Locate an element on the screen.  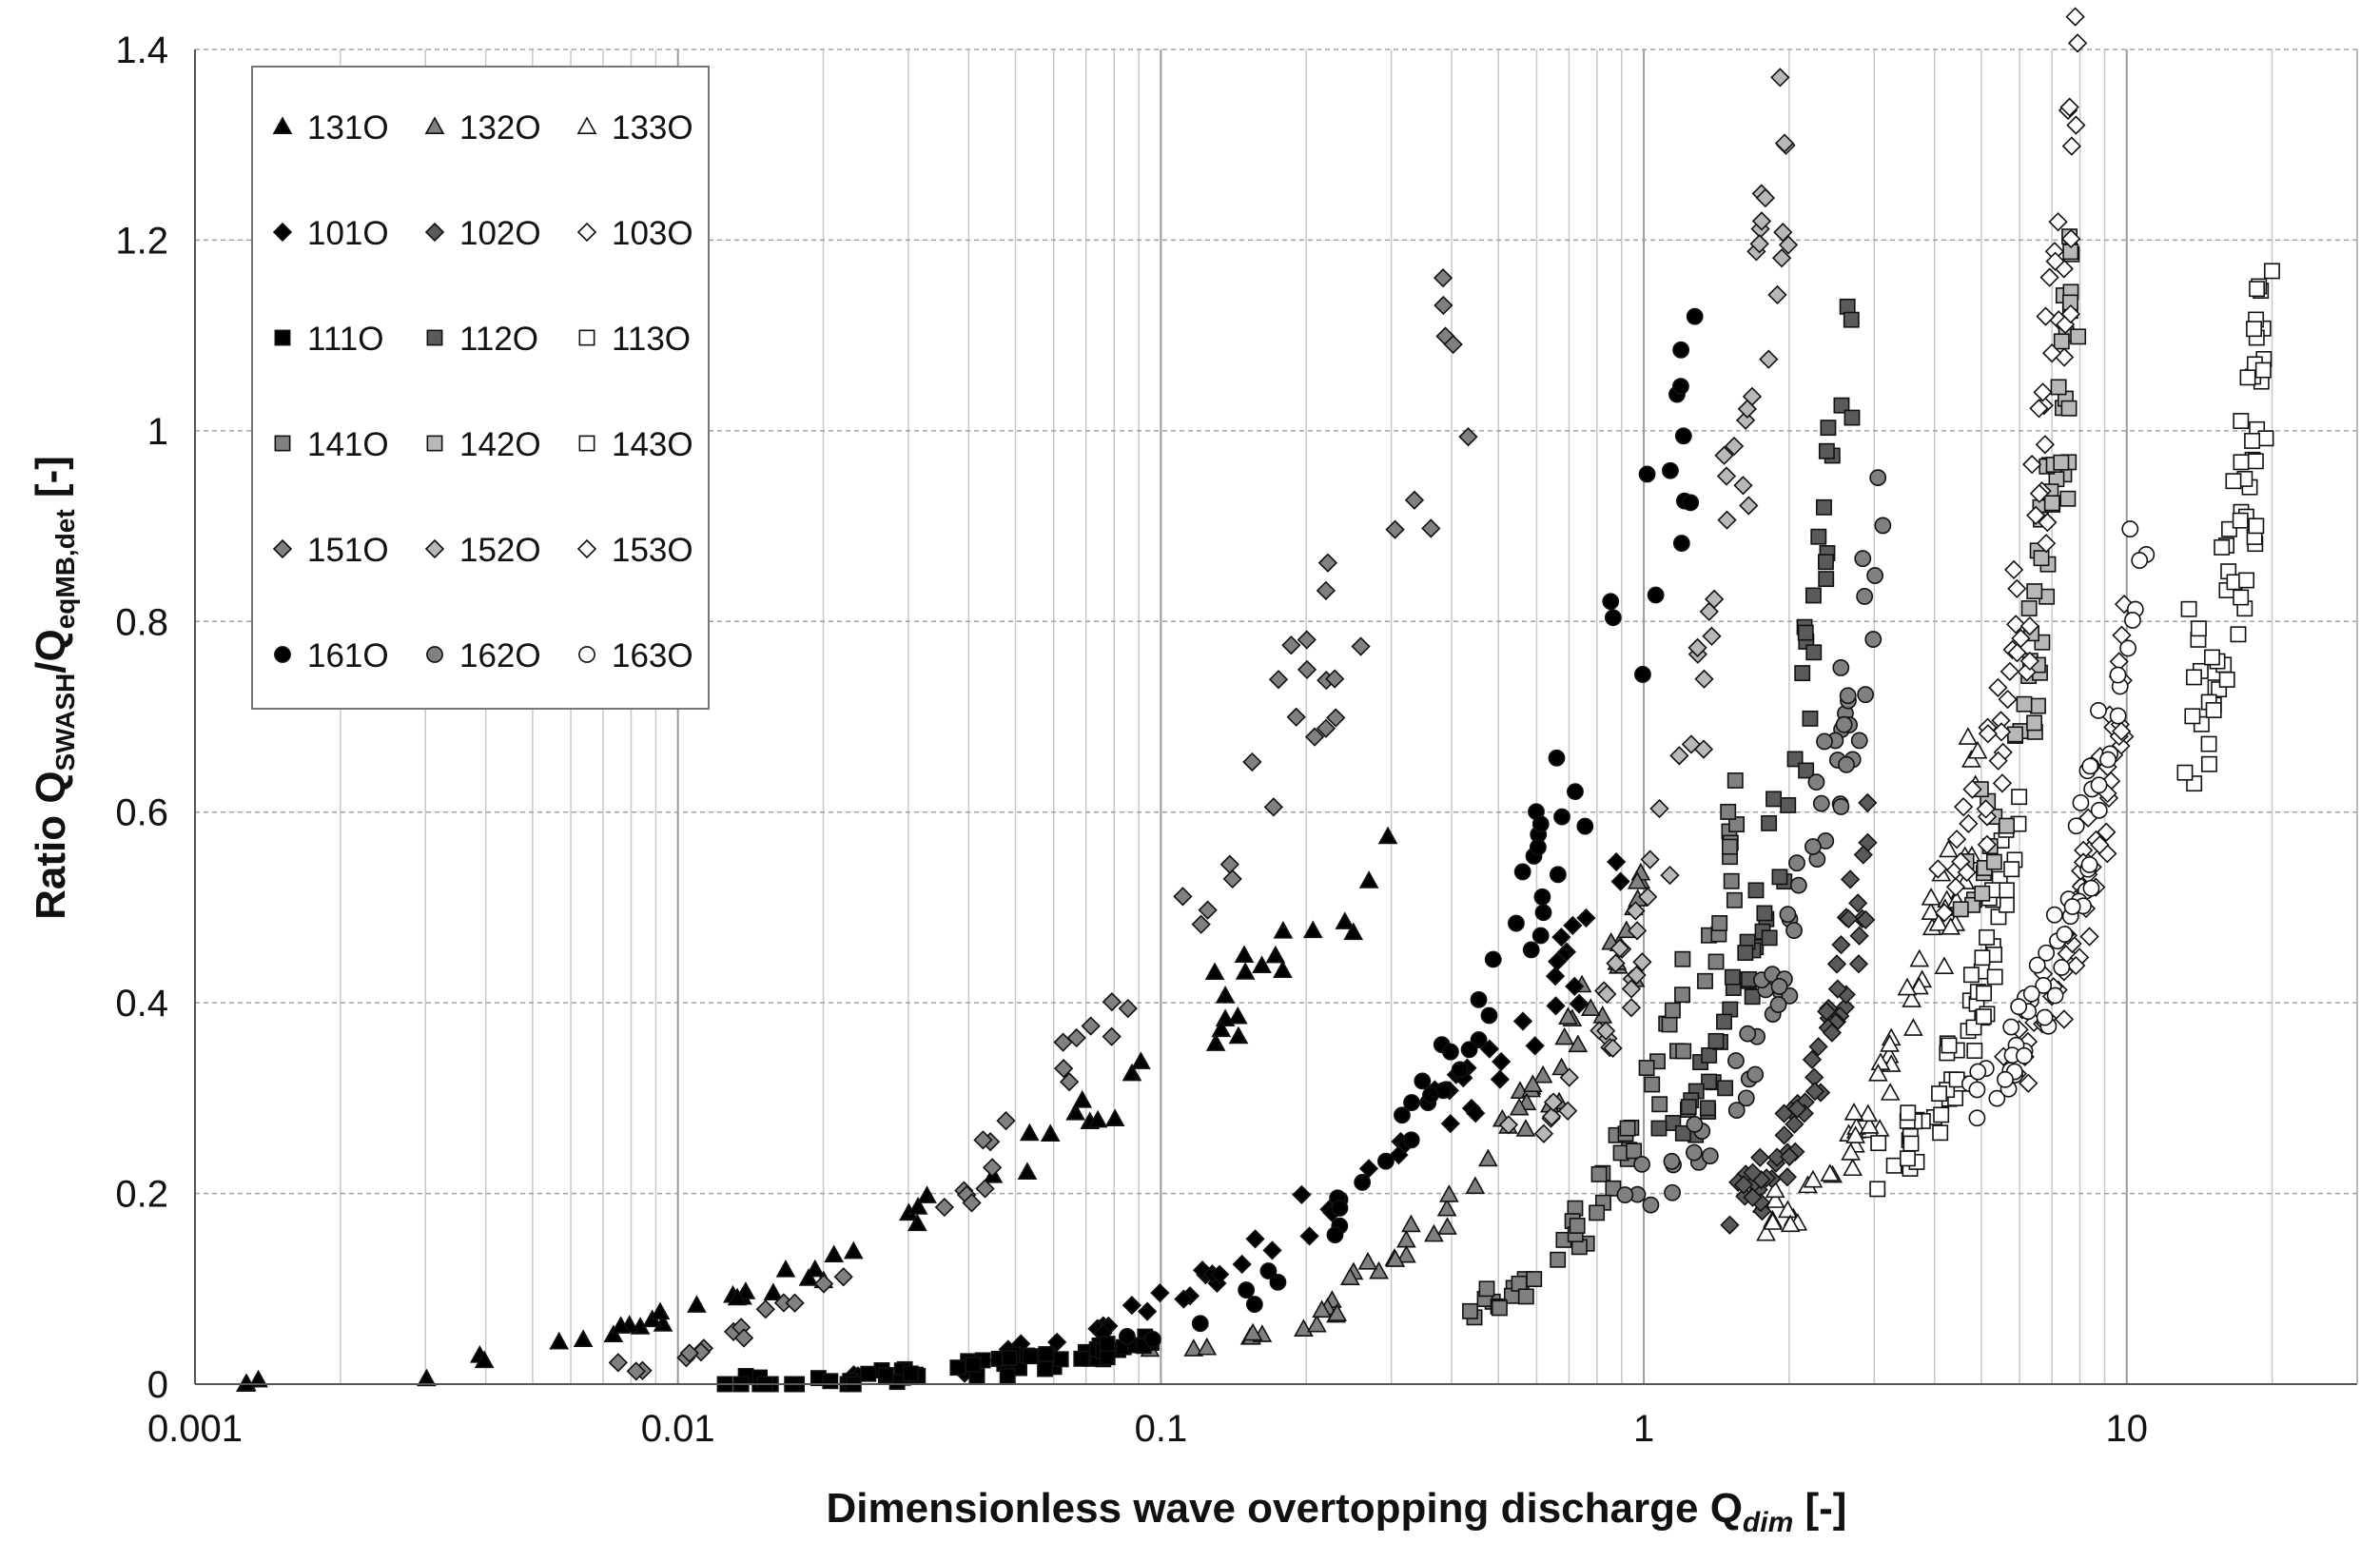
legend-item: 111O is located at coordinates (328, 339).